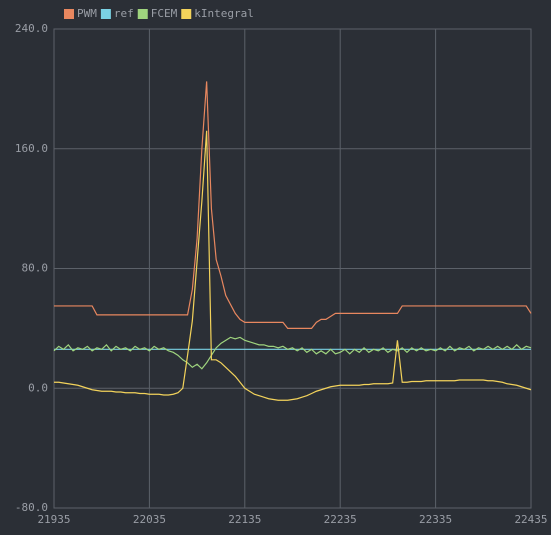  I want to click on x-tick-label: 22235, so click(340, 519).